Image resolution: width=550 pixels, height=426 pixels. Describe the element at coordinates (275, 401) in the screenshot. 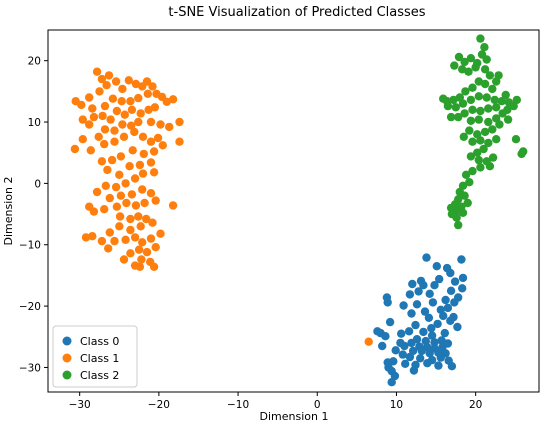

I see `x-axis: −30 −20 −10 0 10 20` at that location.